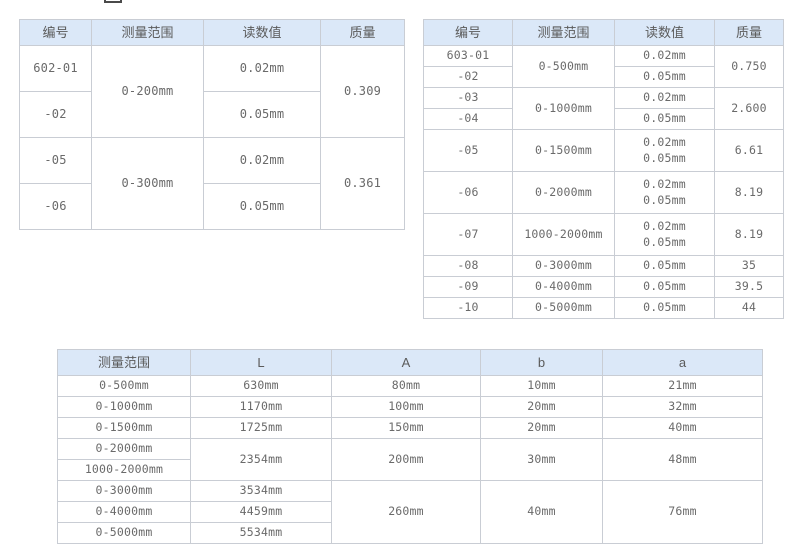  I want to click on table-row: -03 0-1000mm 0.02mm 2.600, so click(603, 108).